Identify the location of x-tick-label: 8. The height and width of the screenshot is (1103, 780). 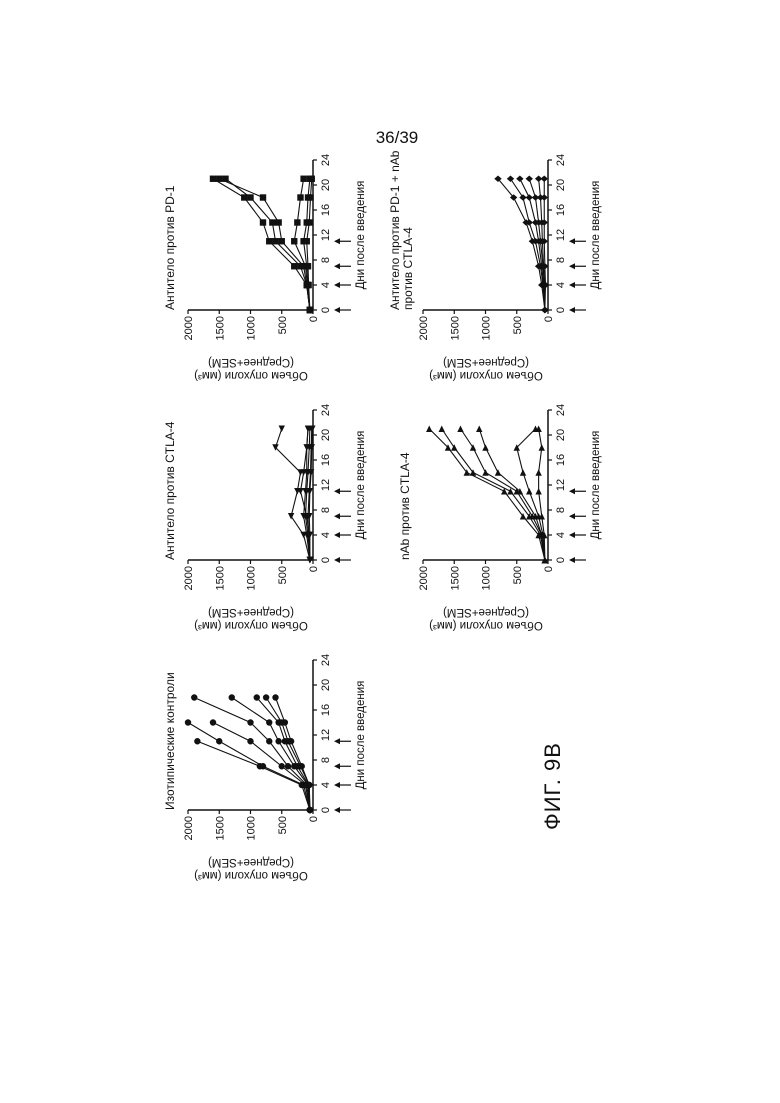
(561, 260).